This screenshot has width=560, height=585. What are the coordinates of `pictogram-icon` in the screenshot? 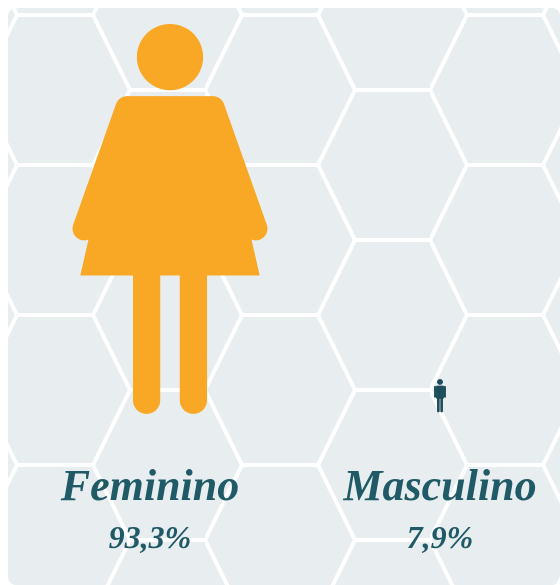 It's located at (440, 395).